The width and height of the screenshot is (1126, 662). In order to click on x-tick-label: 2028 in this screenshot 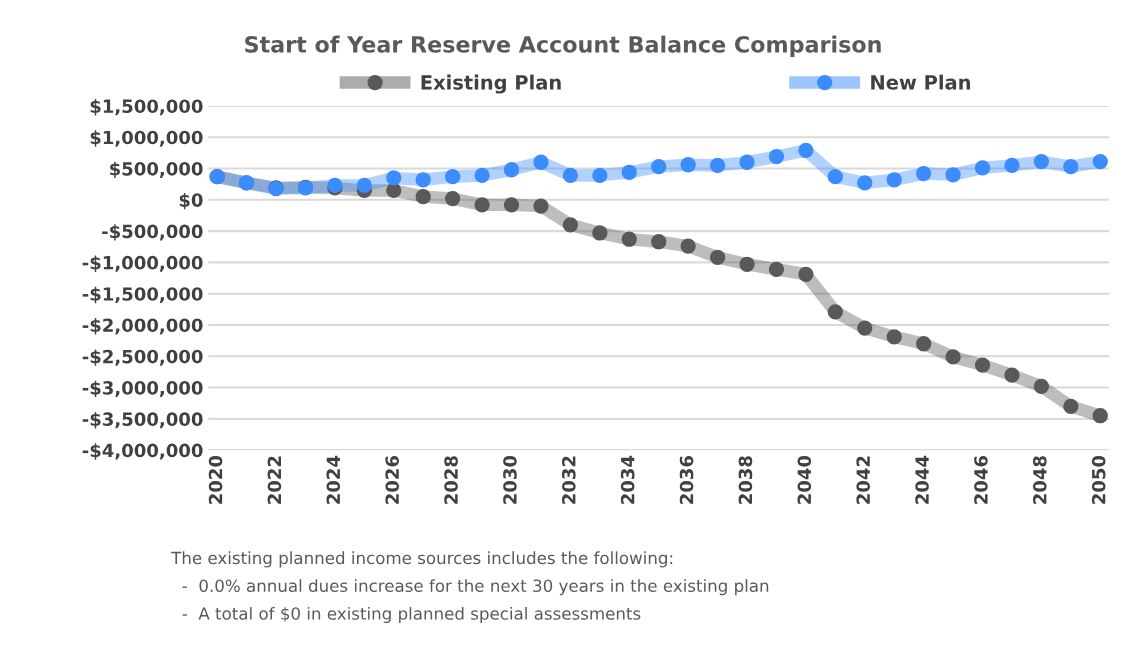, I will do `click(451, 480)`.